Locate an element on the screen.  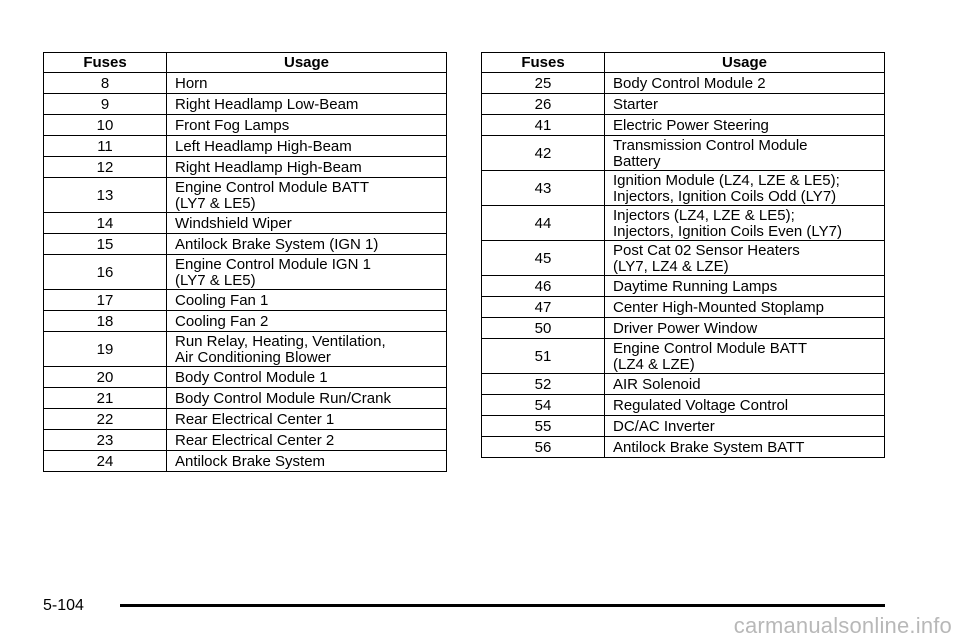
table-header-row: Fuses Usage is located at coordinates (245, 62).